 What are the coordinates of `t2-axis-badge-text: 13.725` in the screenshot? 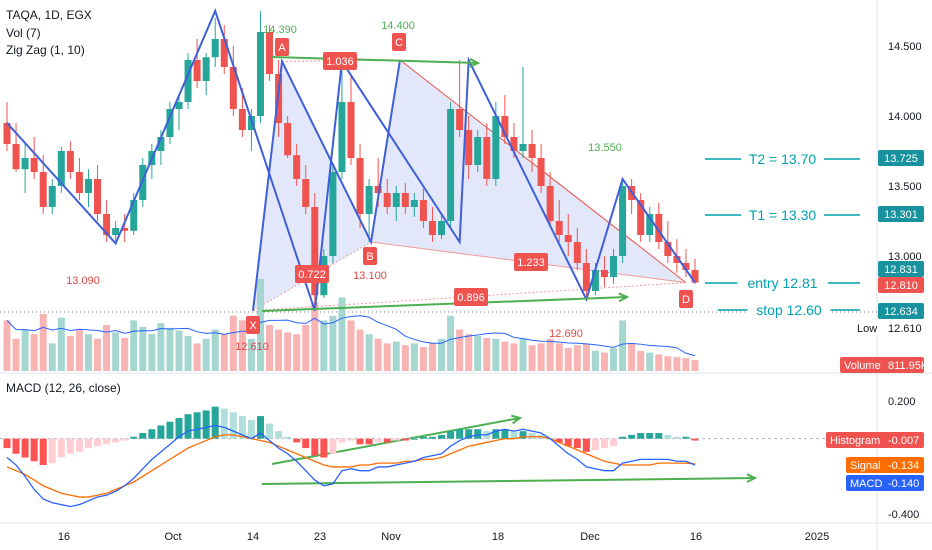 It's located at (901, 159).